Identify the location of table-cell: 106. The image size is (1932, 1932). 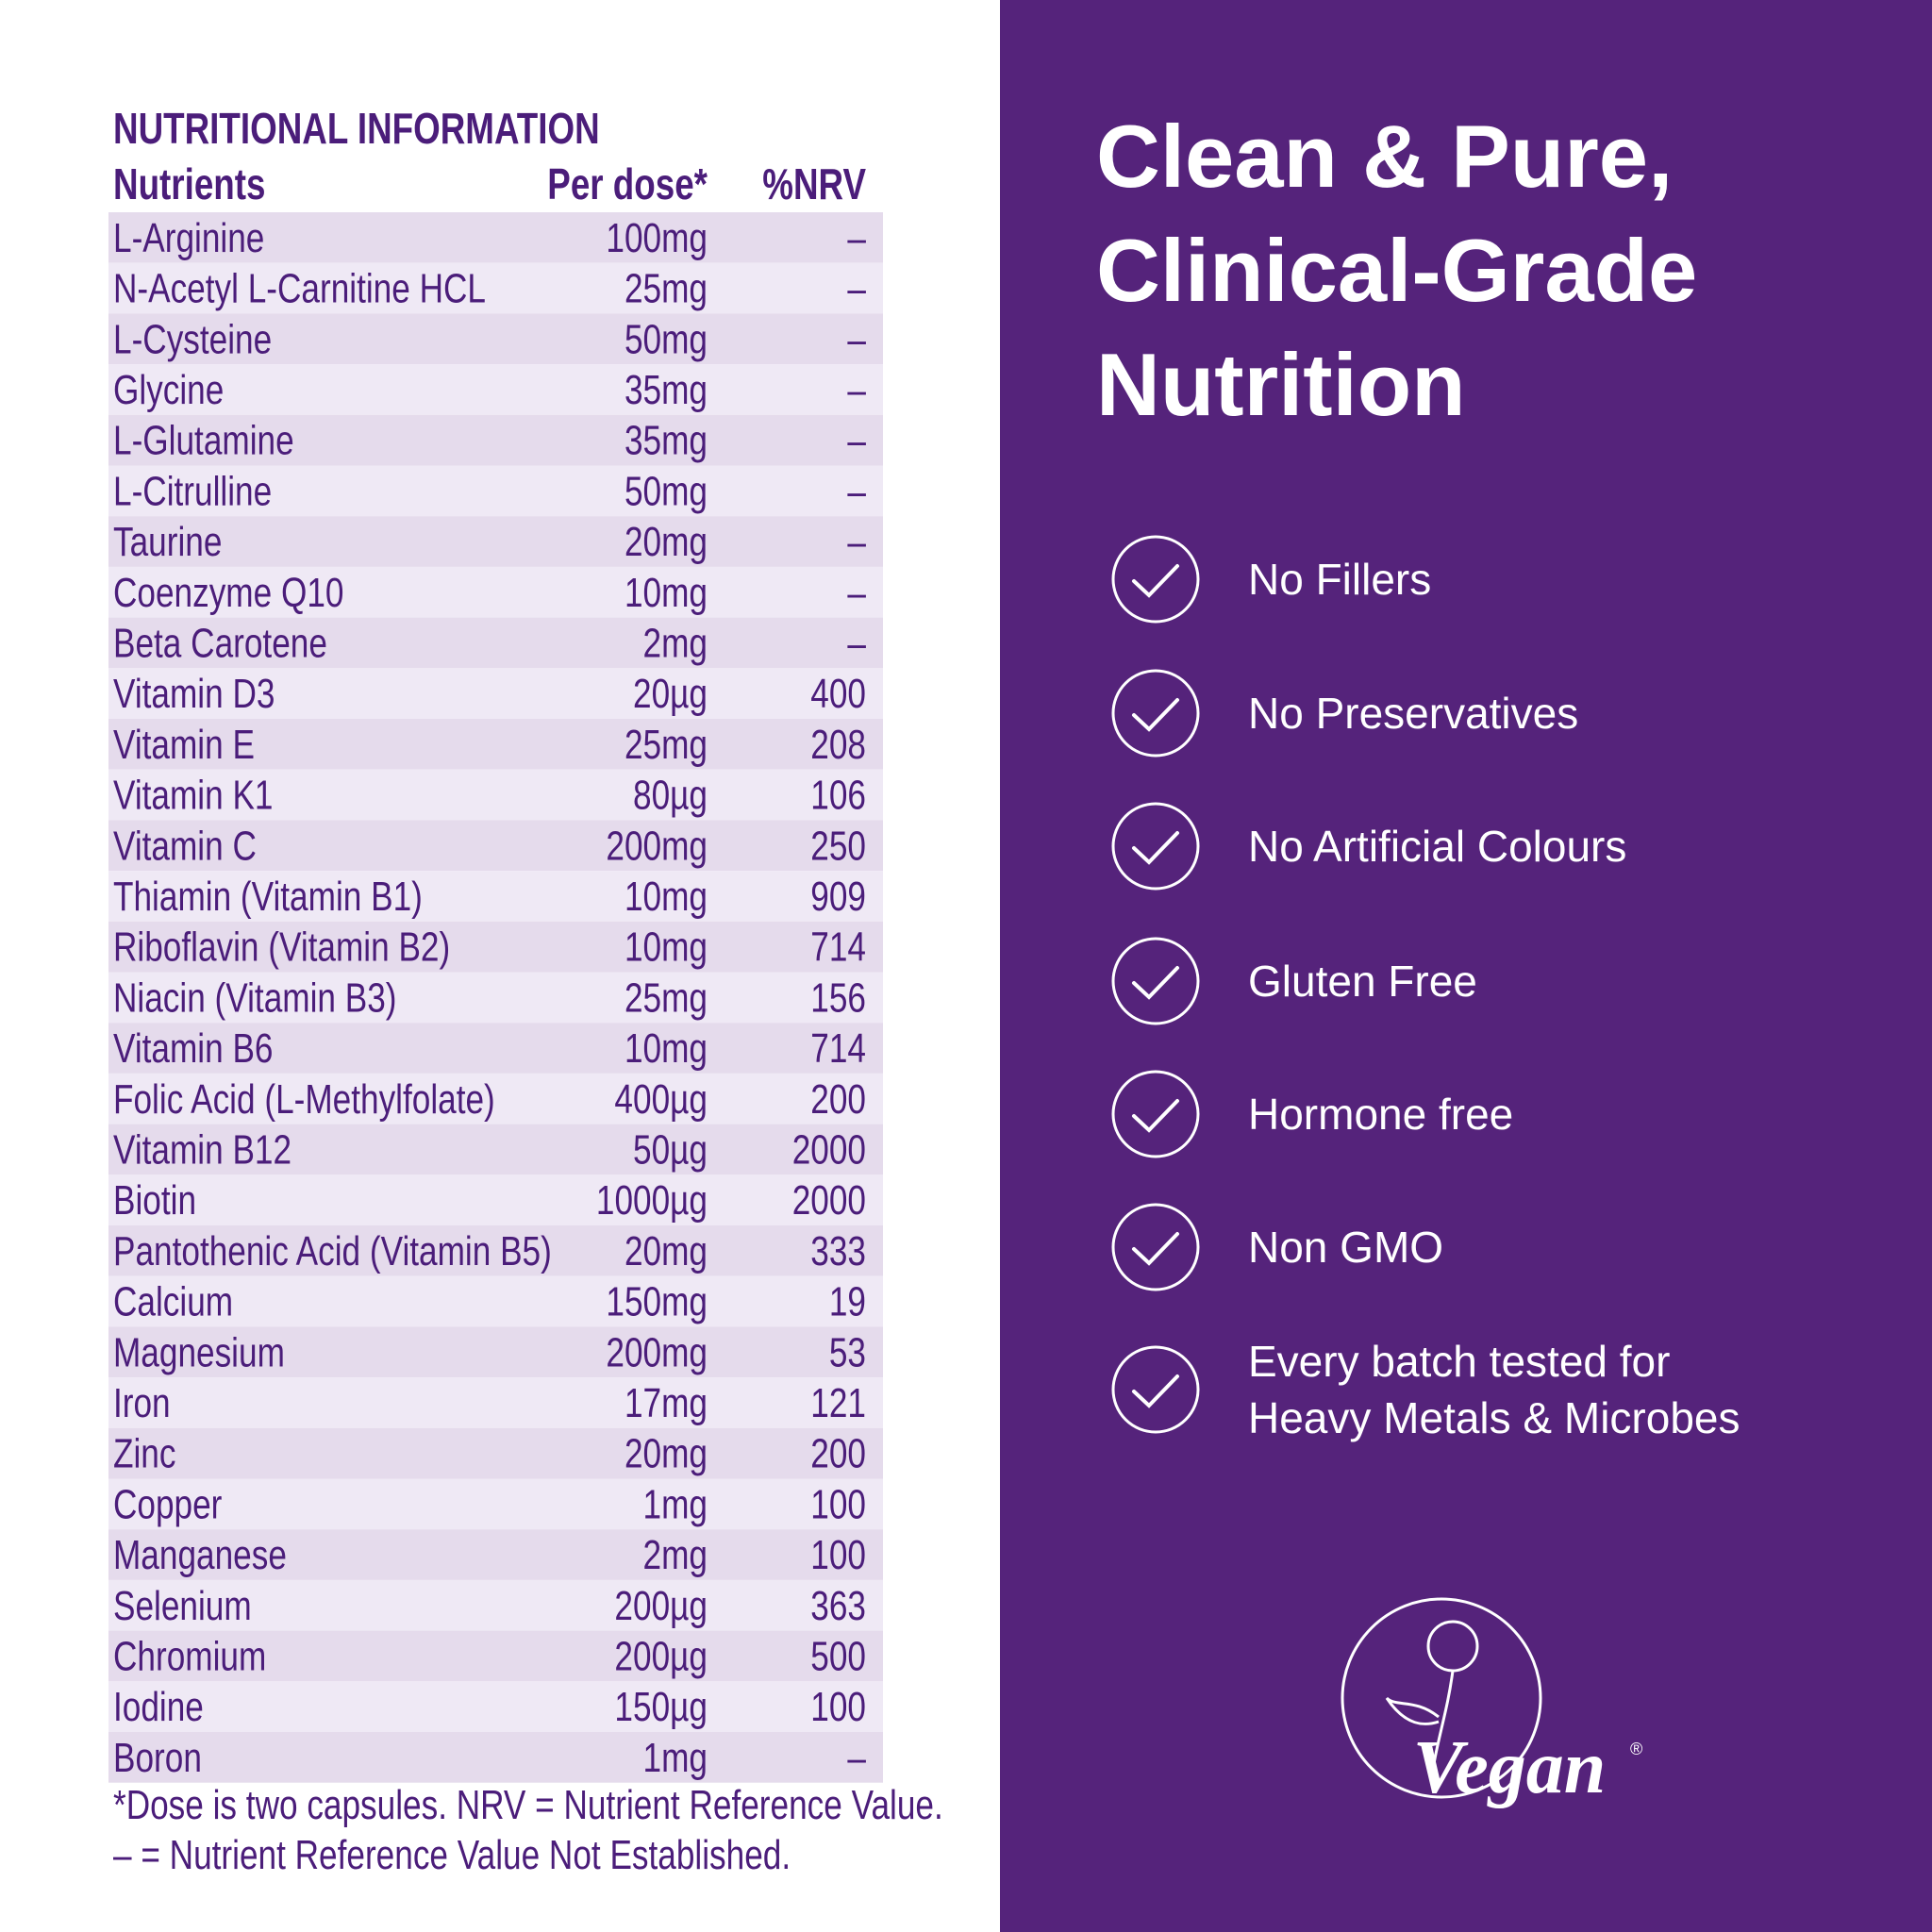
(838, 796).